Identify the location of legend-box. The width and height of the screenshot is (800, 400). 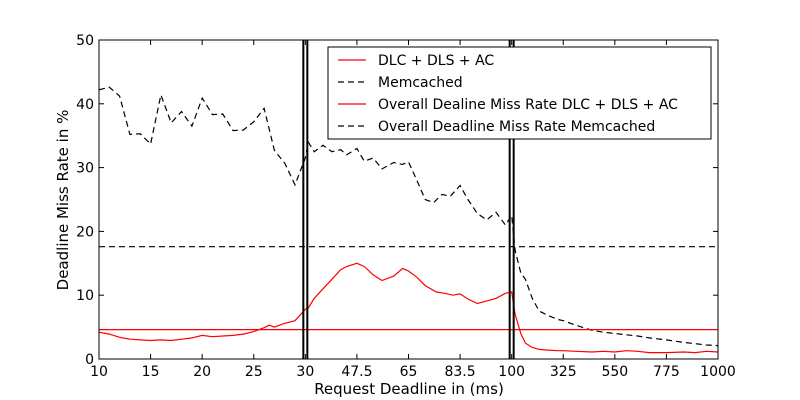
(519, 93).